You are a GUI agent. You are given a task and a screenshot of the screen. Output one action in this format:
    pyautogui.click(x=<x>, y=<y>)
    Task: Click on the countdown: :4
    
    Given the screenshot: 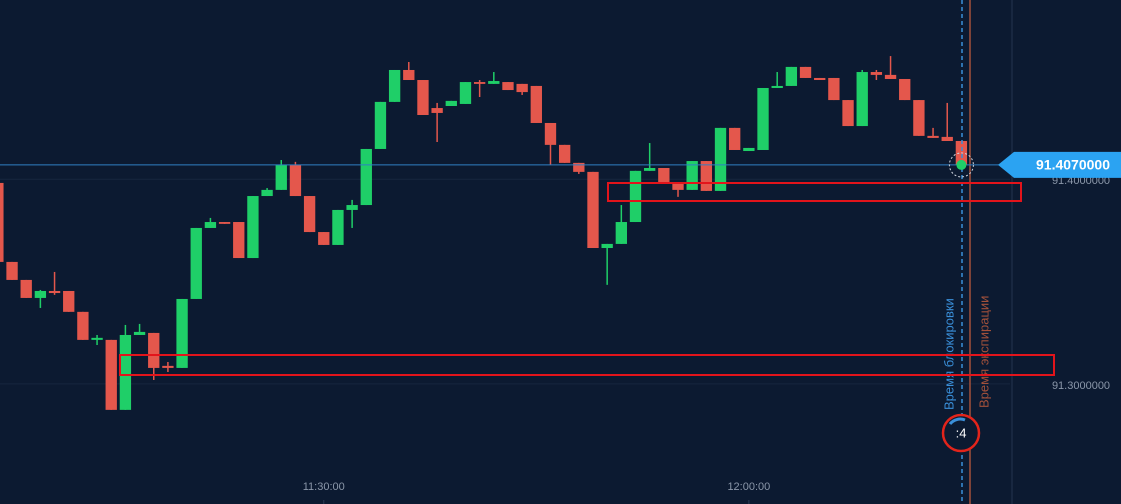 What is the action you would take?
    pyautogui.click(x=961, y=432)
    